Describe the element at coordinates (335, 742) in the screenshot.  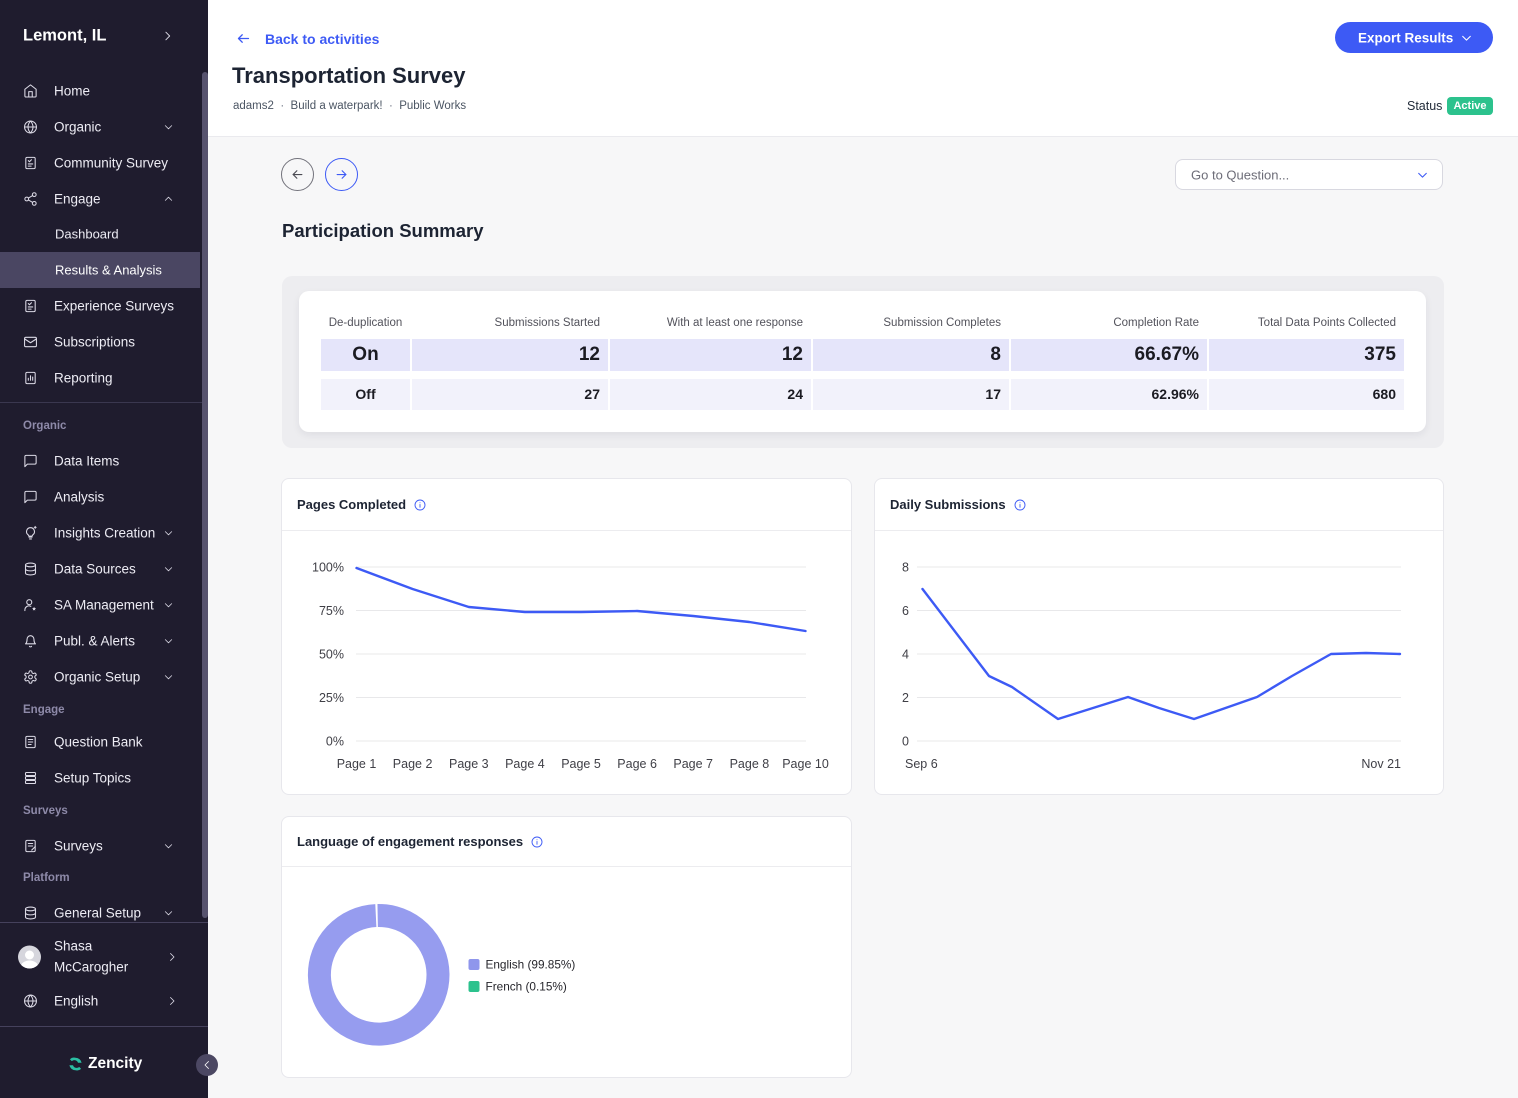
I see `svg-text: 0%` at that location.